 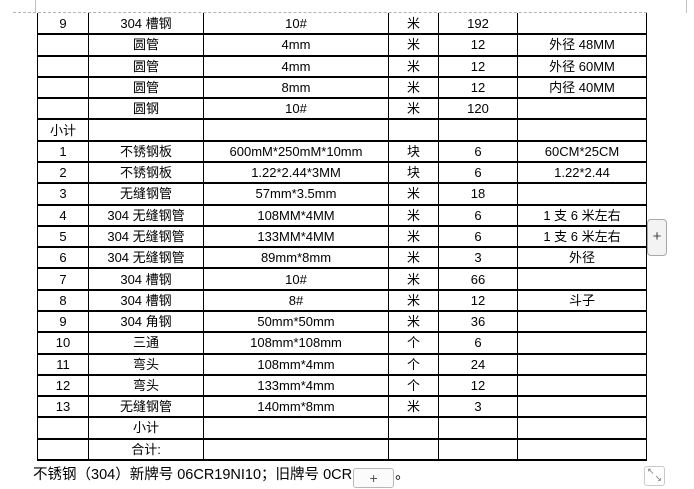 What do you see at coordinates (582, 45) in the screenshot?
I see `table-cell: 外径 48MM` at bounding box center [582, 45].